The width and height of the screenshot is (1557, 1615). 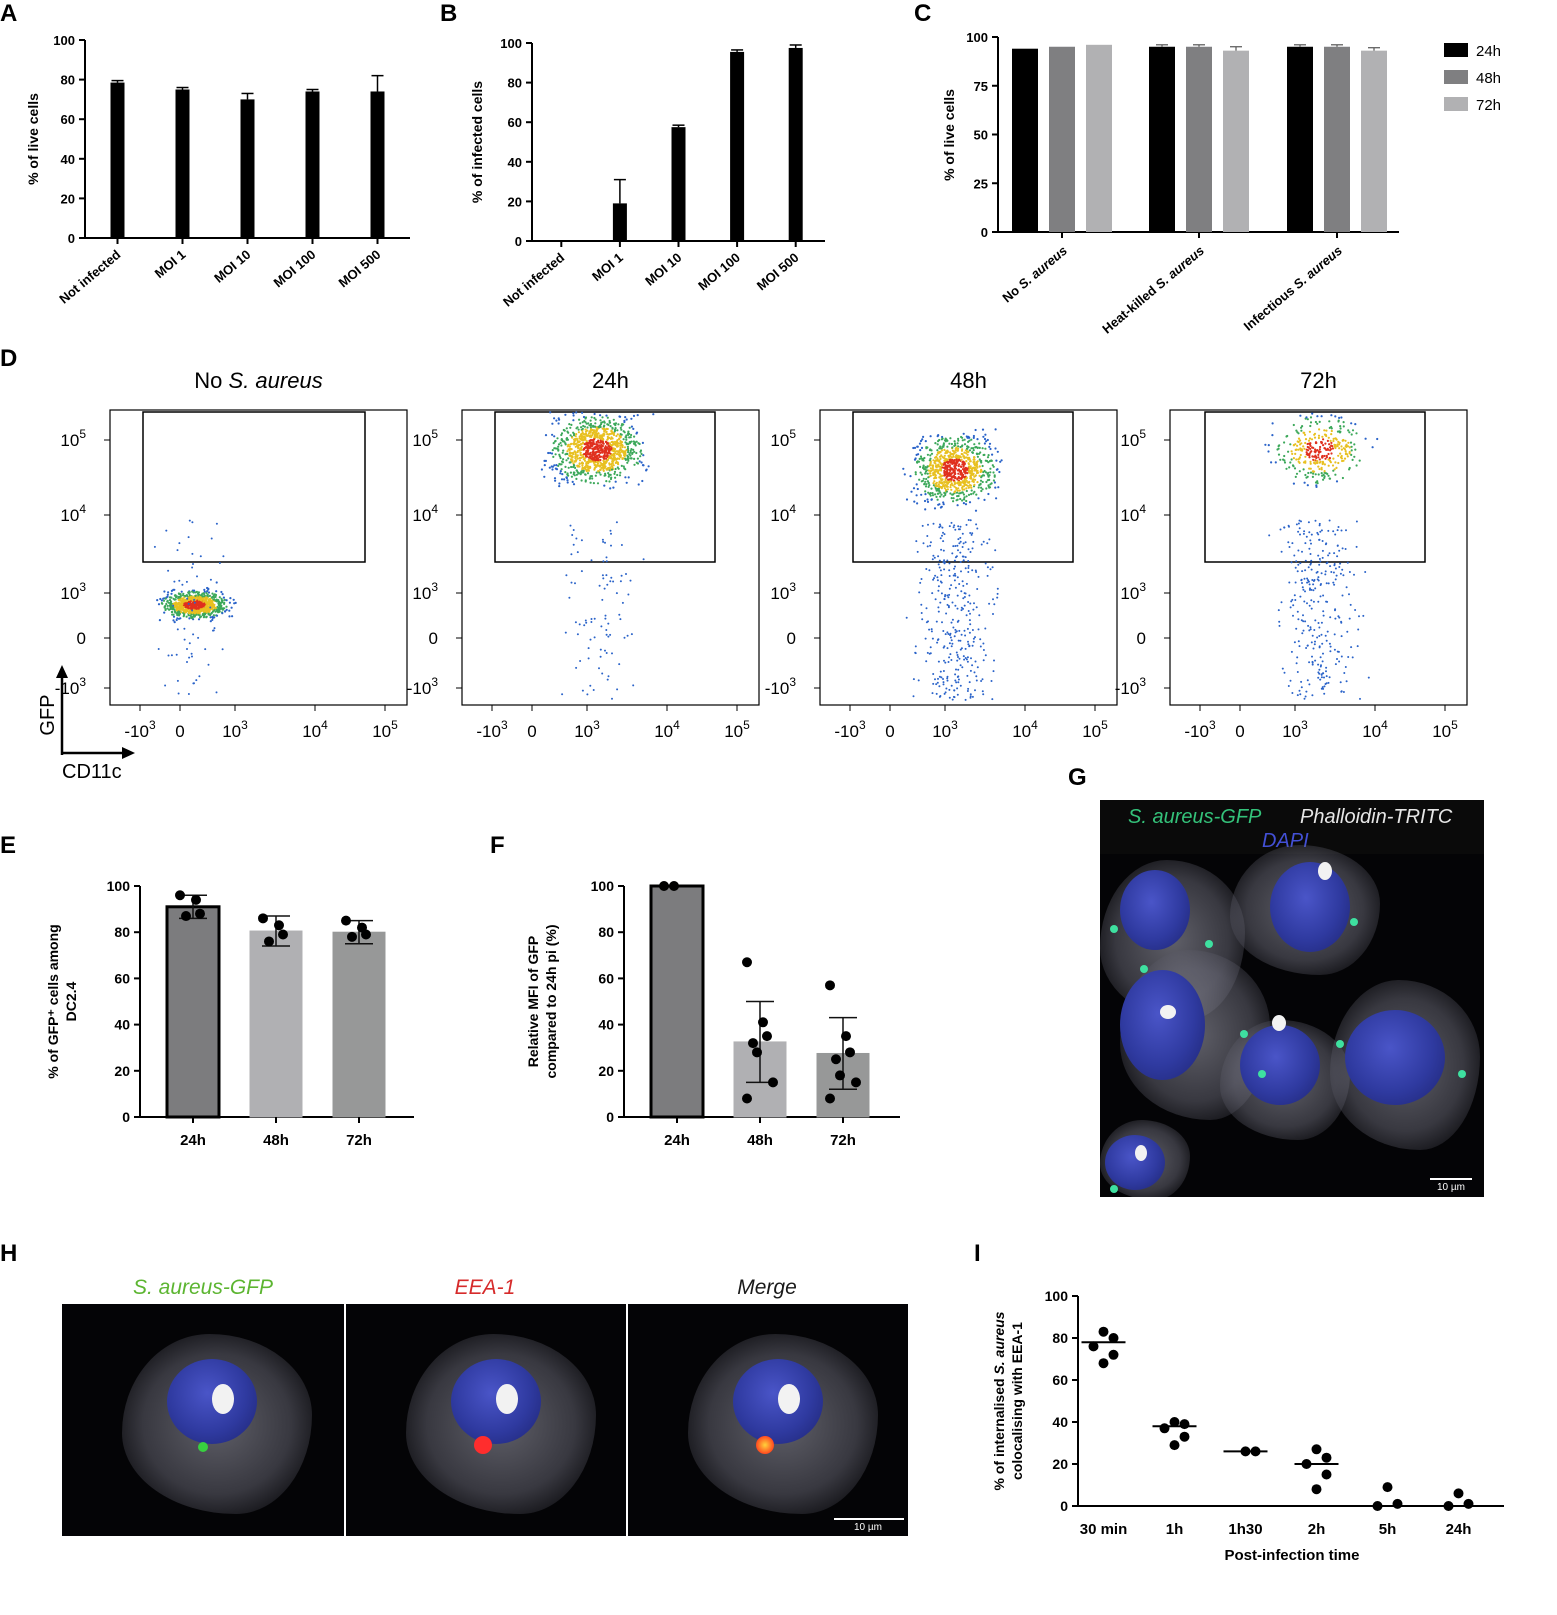 I want to click on x-tick-label: Infectious S. aureus, so click(x=1293, y=288).